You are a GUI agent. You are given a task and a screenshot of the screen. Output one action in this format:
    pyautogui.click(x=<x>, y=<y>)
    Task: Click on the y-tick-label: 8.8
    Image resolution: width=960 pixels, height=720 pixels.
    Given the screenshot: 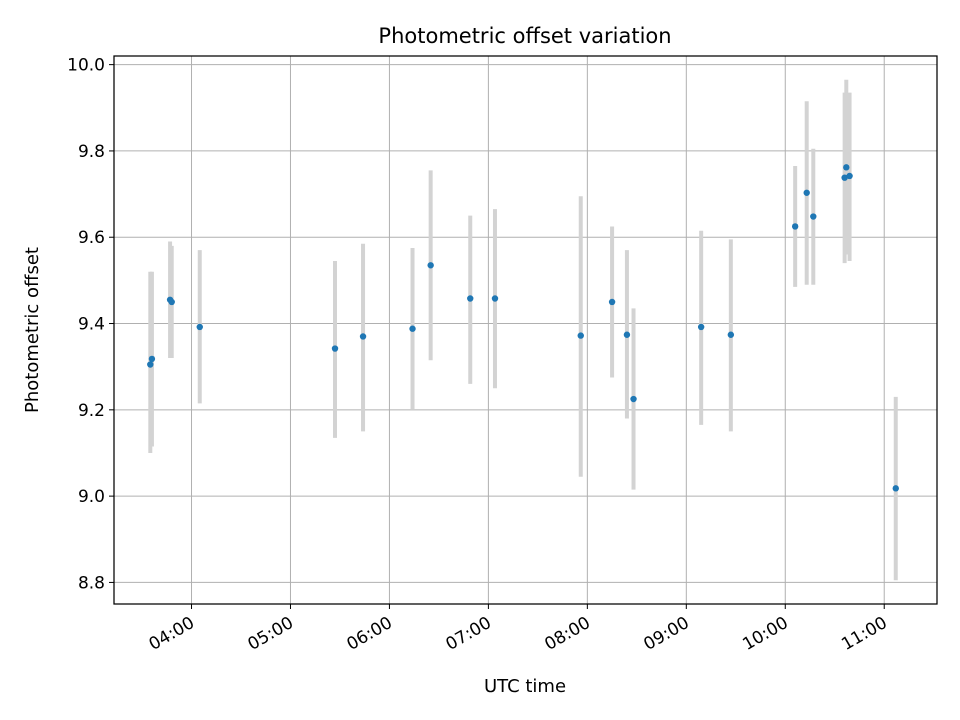 What is the action you would take?
    pyautogui.click(x=91, y=583)
    